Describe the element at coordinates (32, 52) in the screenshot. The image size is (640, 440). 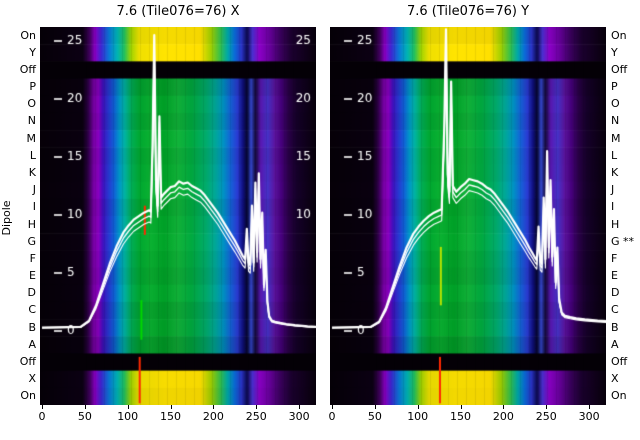
I see `row-label-left: Y` at that location.